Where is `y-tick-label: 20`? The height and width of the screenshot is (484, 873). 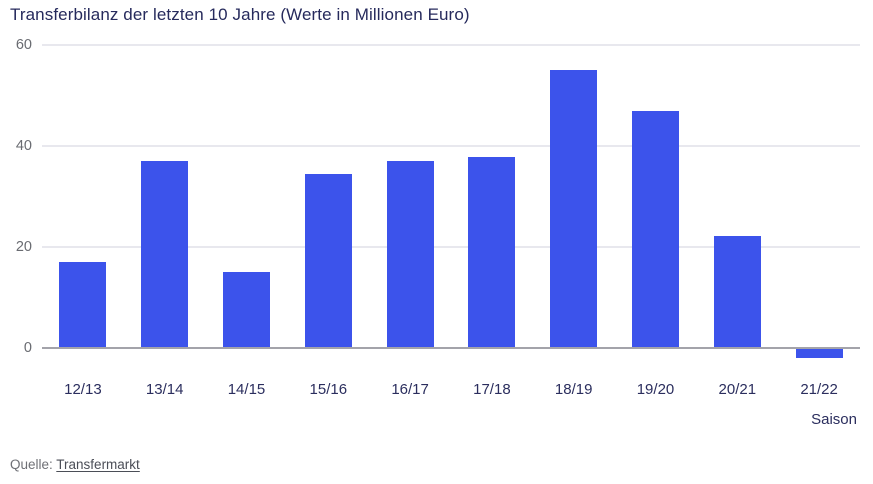 y-tick-label: 20 is located at coordinates (23, 247).